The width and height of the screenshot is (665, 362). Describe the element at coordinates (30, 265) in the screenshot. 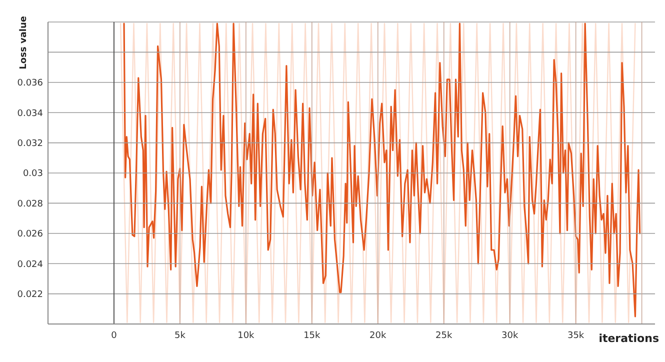

I see `y-tick-label: 0.024` at that location.